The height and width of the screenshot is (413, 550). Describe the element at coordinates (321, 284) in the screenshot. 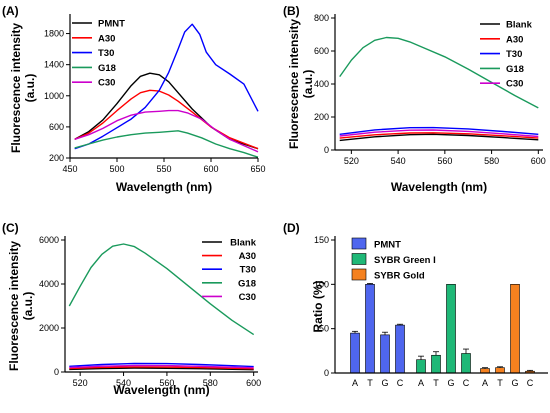

I see `y-tick-label: 100` at that location.